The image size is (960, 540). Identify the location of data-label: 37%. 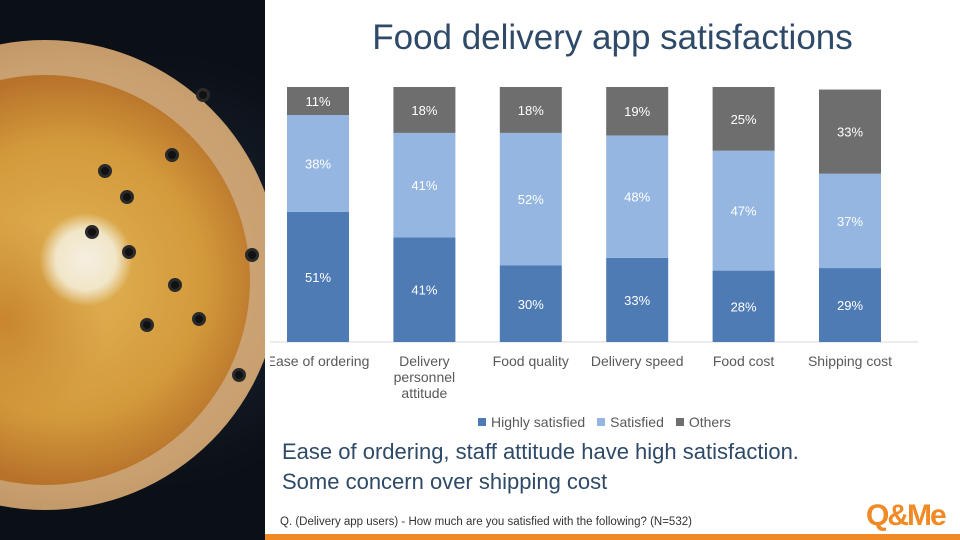
(850, 221).